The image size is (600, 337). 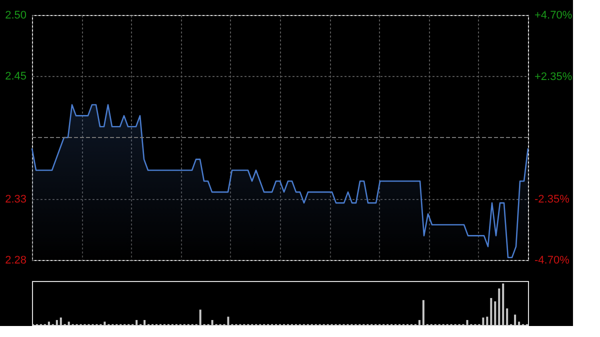 I want to click on y-tick-label: 2.45, so click(x=15, y=76).